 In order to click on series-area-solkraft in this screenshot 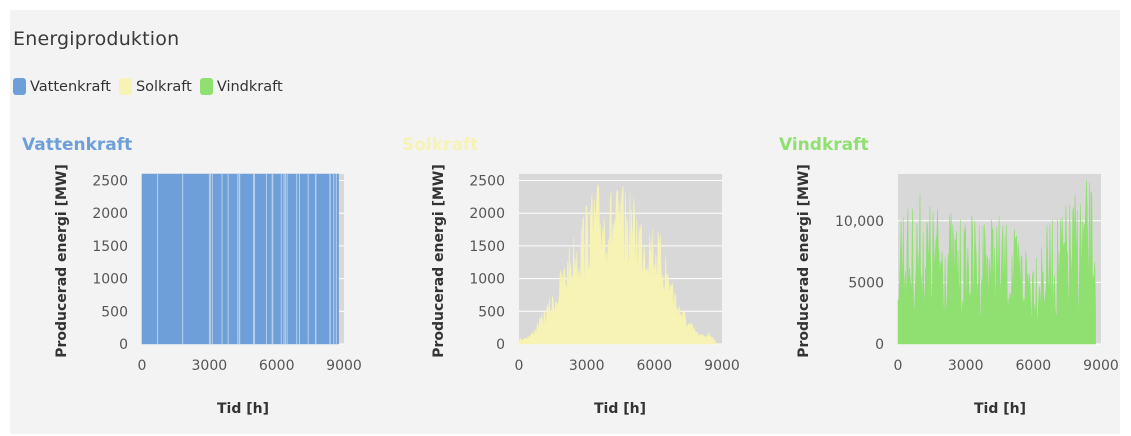, I will do `click(618, 264)`.